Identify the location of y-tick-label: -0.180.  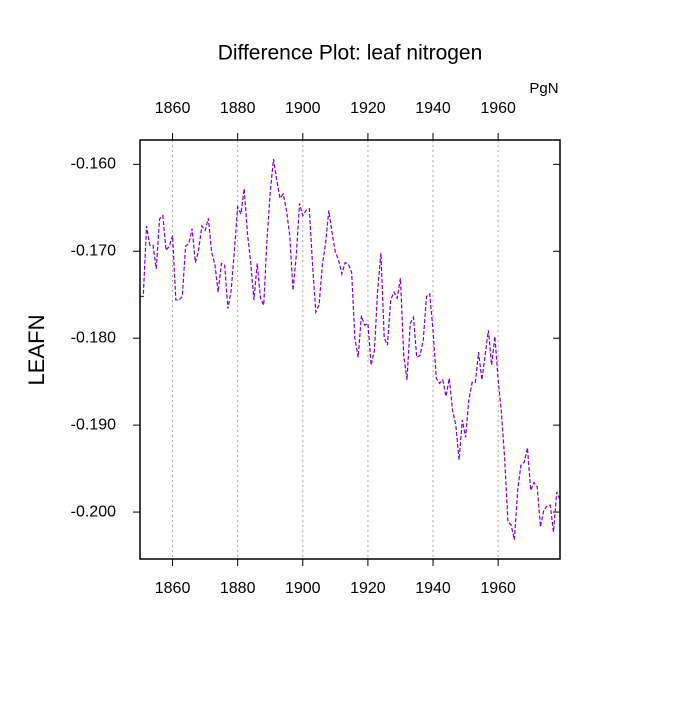
(93, 337).